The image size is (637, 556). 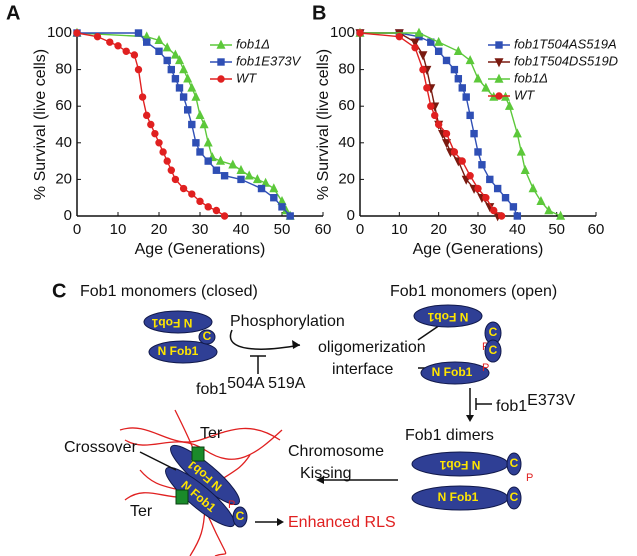 I want to click on label: Fob1 monomers (open), so click(x=473, y=291).